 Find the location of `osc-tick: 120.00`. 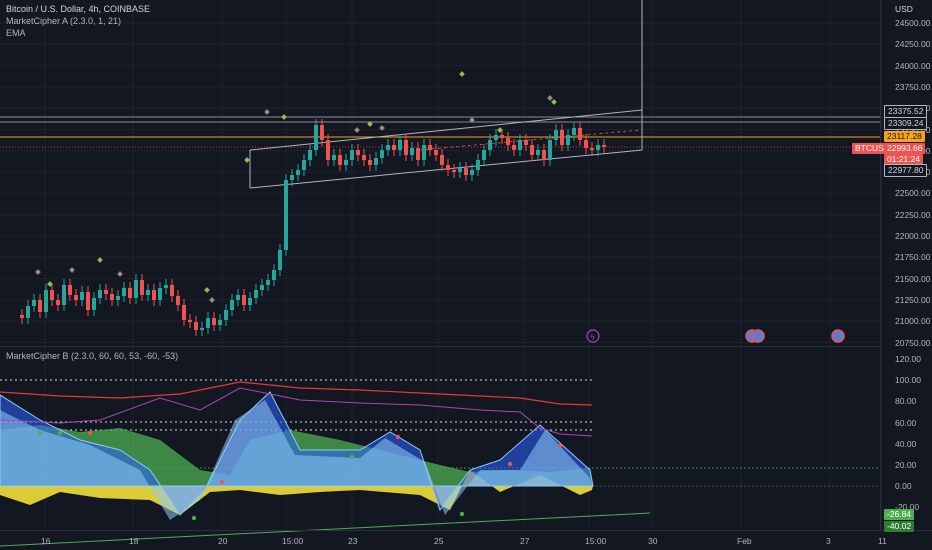

osc-tick: 120.00 is located at coordinates (908, 359).